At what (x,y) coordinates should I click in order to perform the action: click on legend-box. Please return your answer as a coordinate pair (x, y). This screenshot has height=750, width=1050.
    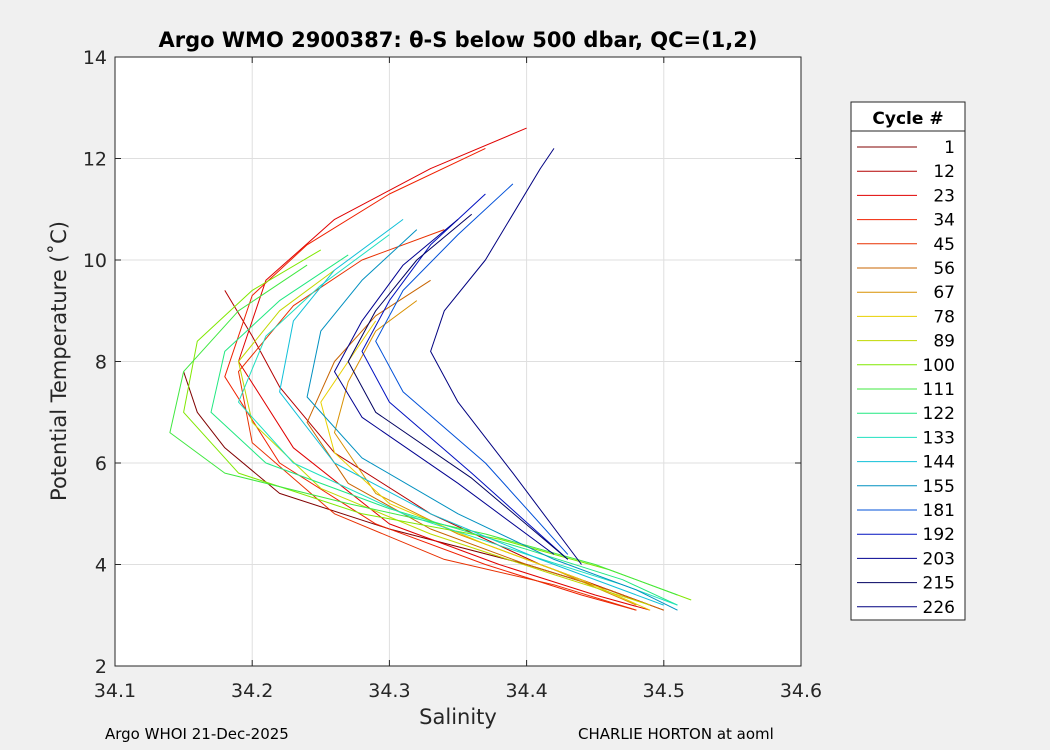
    Looking at the image, I should click on (908, 361).